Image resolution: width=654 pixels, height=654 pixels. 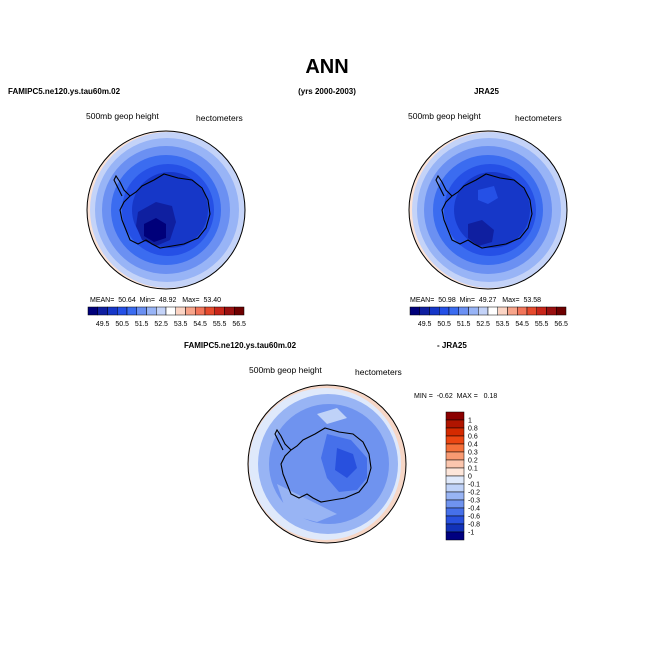 What do you see at coordinates (327, 67) in the screenshot?
I see `figure-title: ANN` at bounding box center [327, 67].